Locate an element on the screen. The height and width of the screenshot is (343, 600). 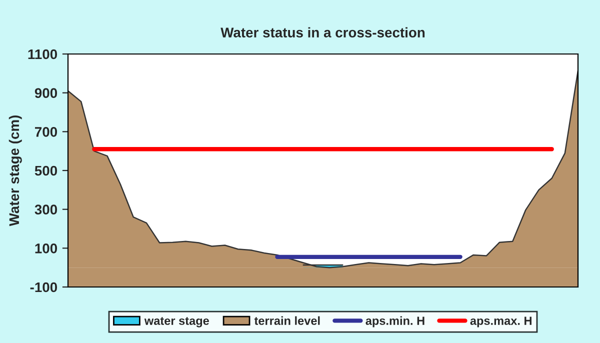
legend-label: water stage is located at coordinates (176, 322).